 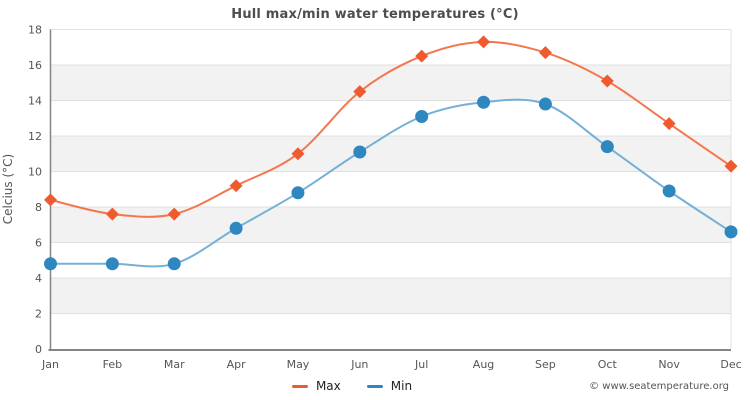 I want to click on copyright-text: © www.seatemperature.org, so click(x=659, y=386).